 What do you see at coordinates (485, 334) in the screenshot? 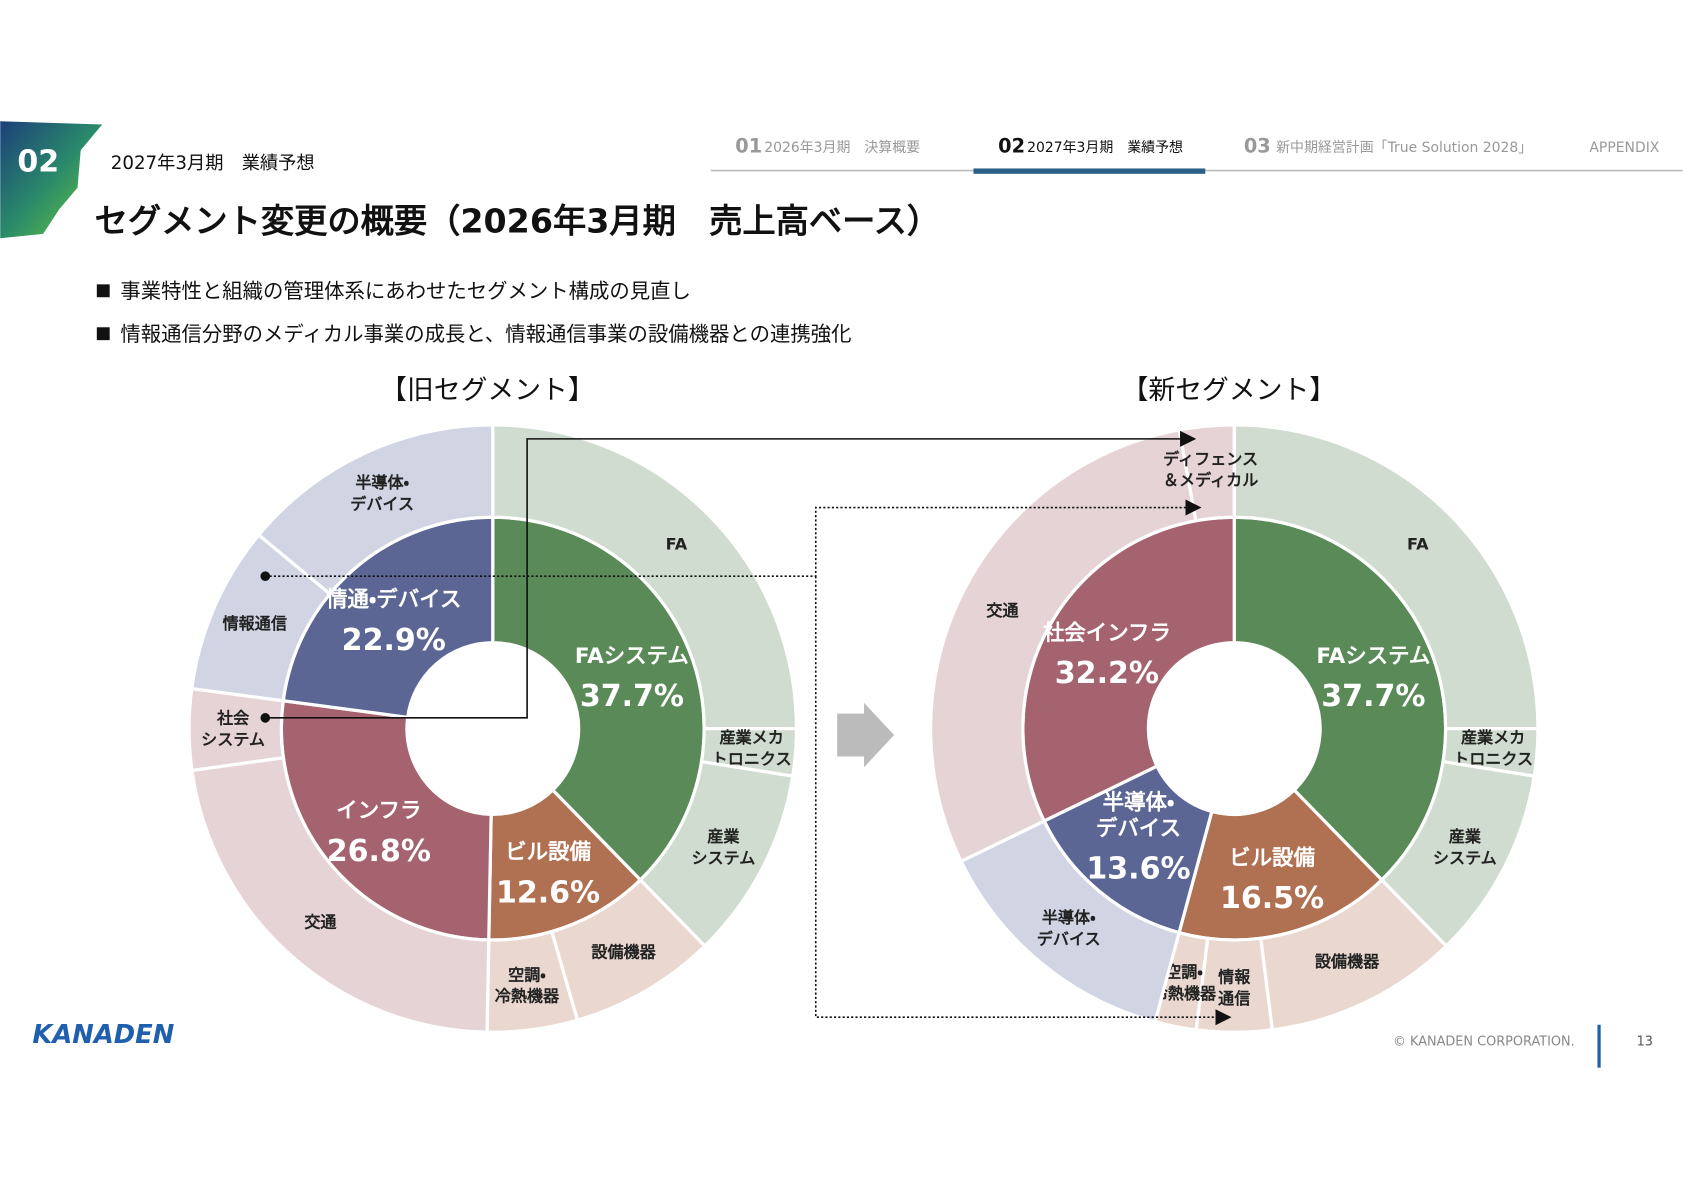
I see `bullet-text: 情報通信分野のメディカル事業の成長と、情報通信事業の設備機器との連携強化` at bounding box center [485, 334].